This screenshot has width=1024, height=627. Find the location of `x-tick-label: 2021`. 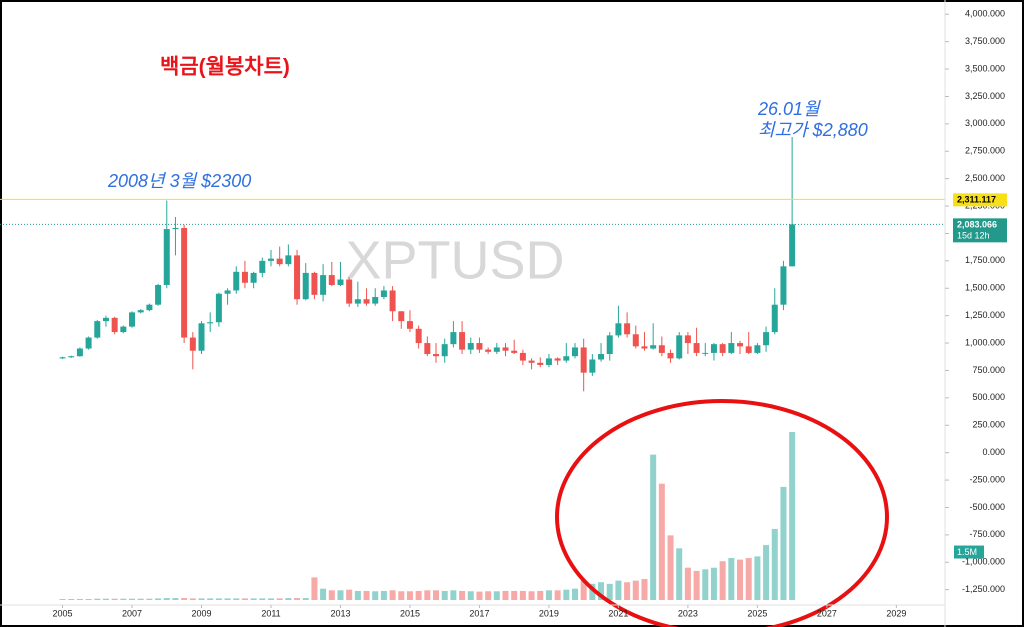

x-tick-label: 2021 is located at coordinates (618, 613).